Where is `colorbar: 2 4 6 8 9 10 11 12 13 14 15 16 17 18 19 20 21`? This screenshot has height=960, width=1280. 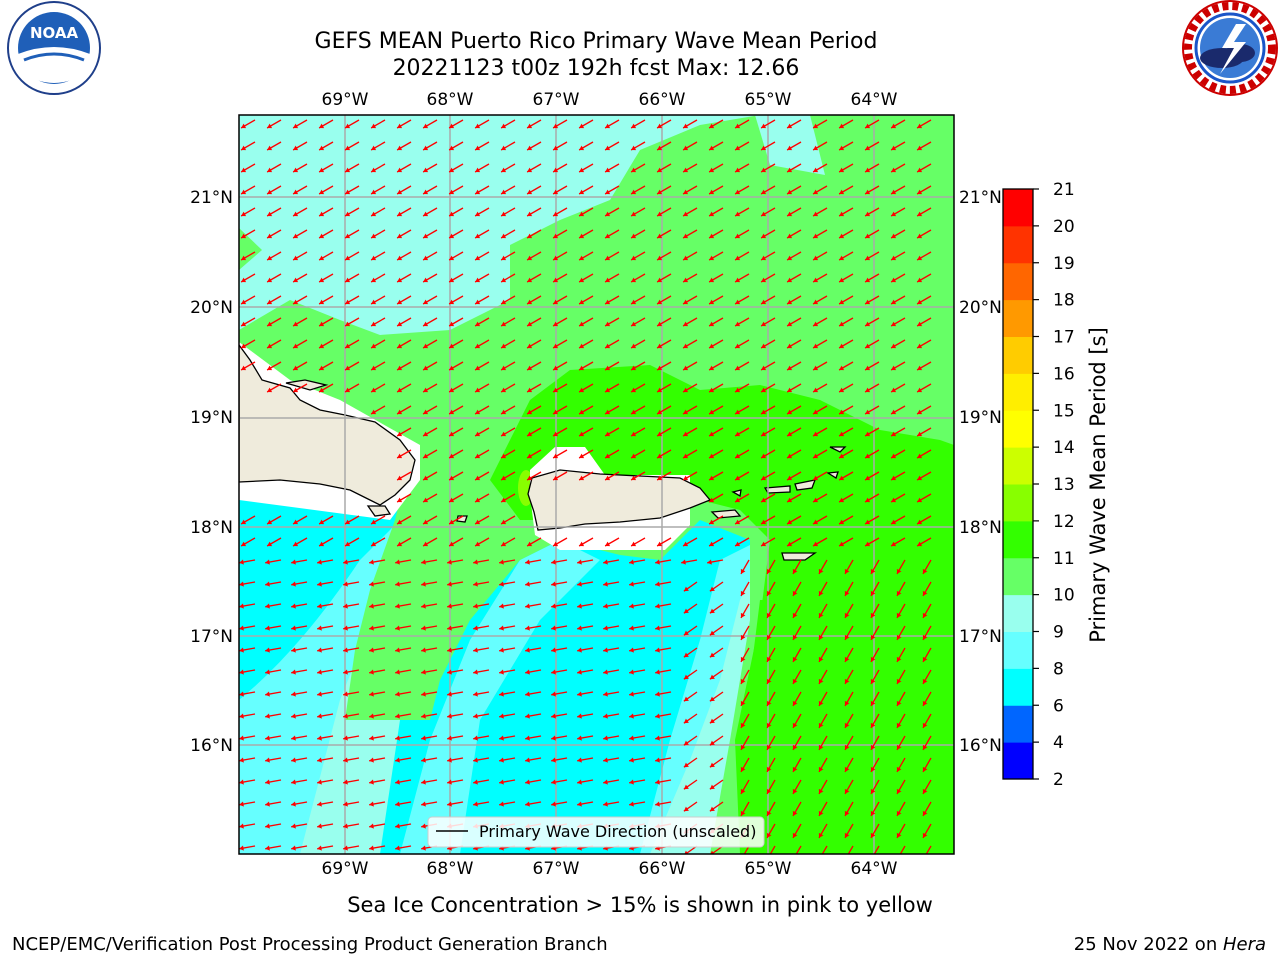
colorbar: 2 4 6 8 9 10 11 12 13 14 15 16 17 18 19 20 21 is located at coordinates (1038, 485).